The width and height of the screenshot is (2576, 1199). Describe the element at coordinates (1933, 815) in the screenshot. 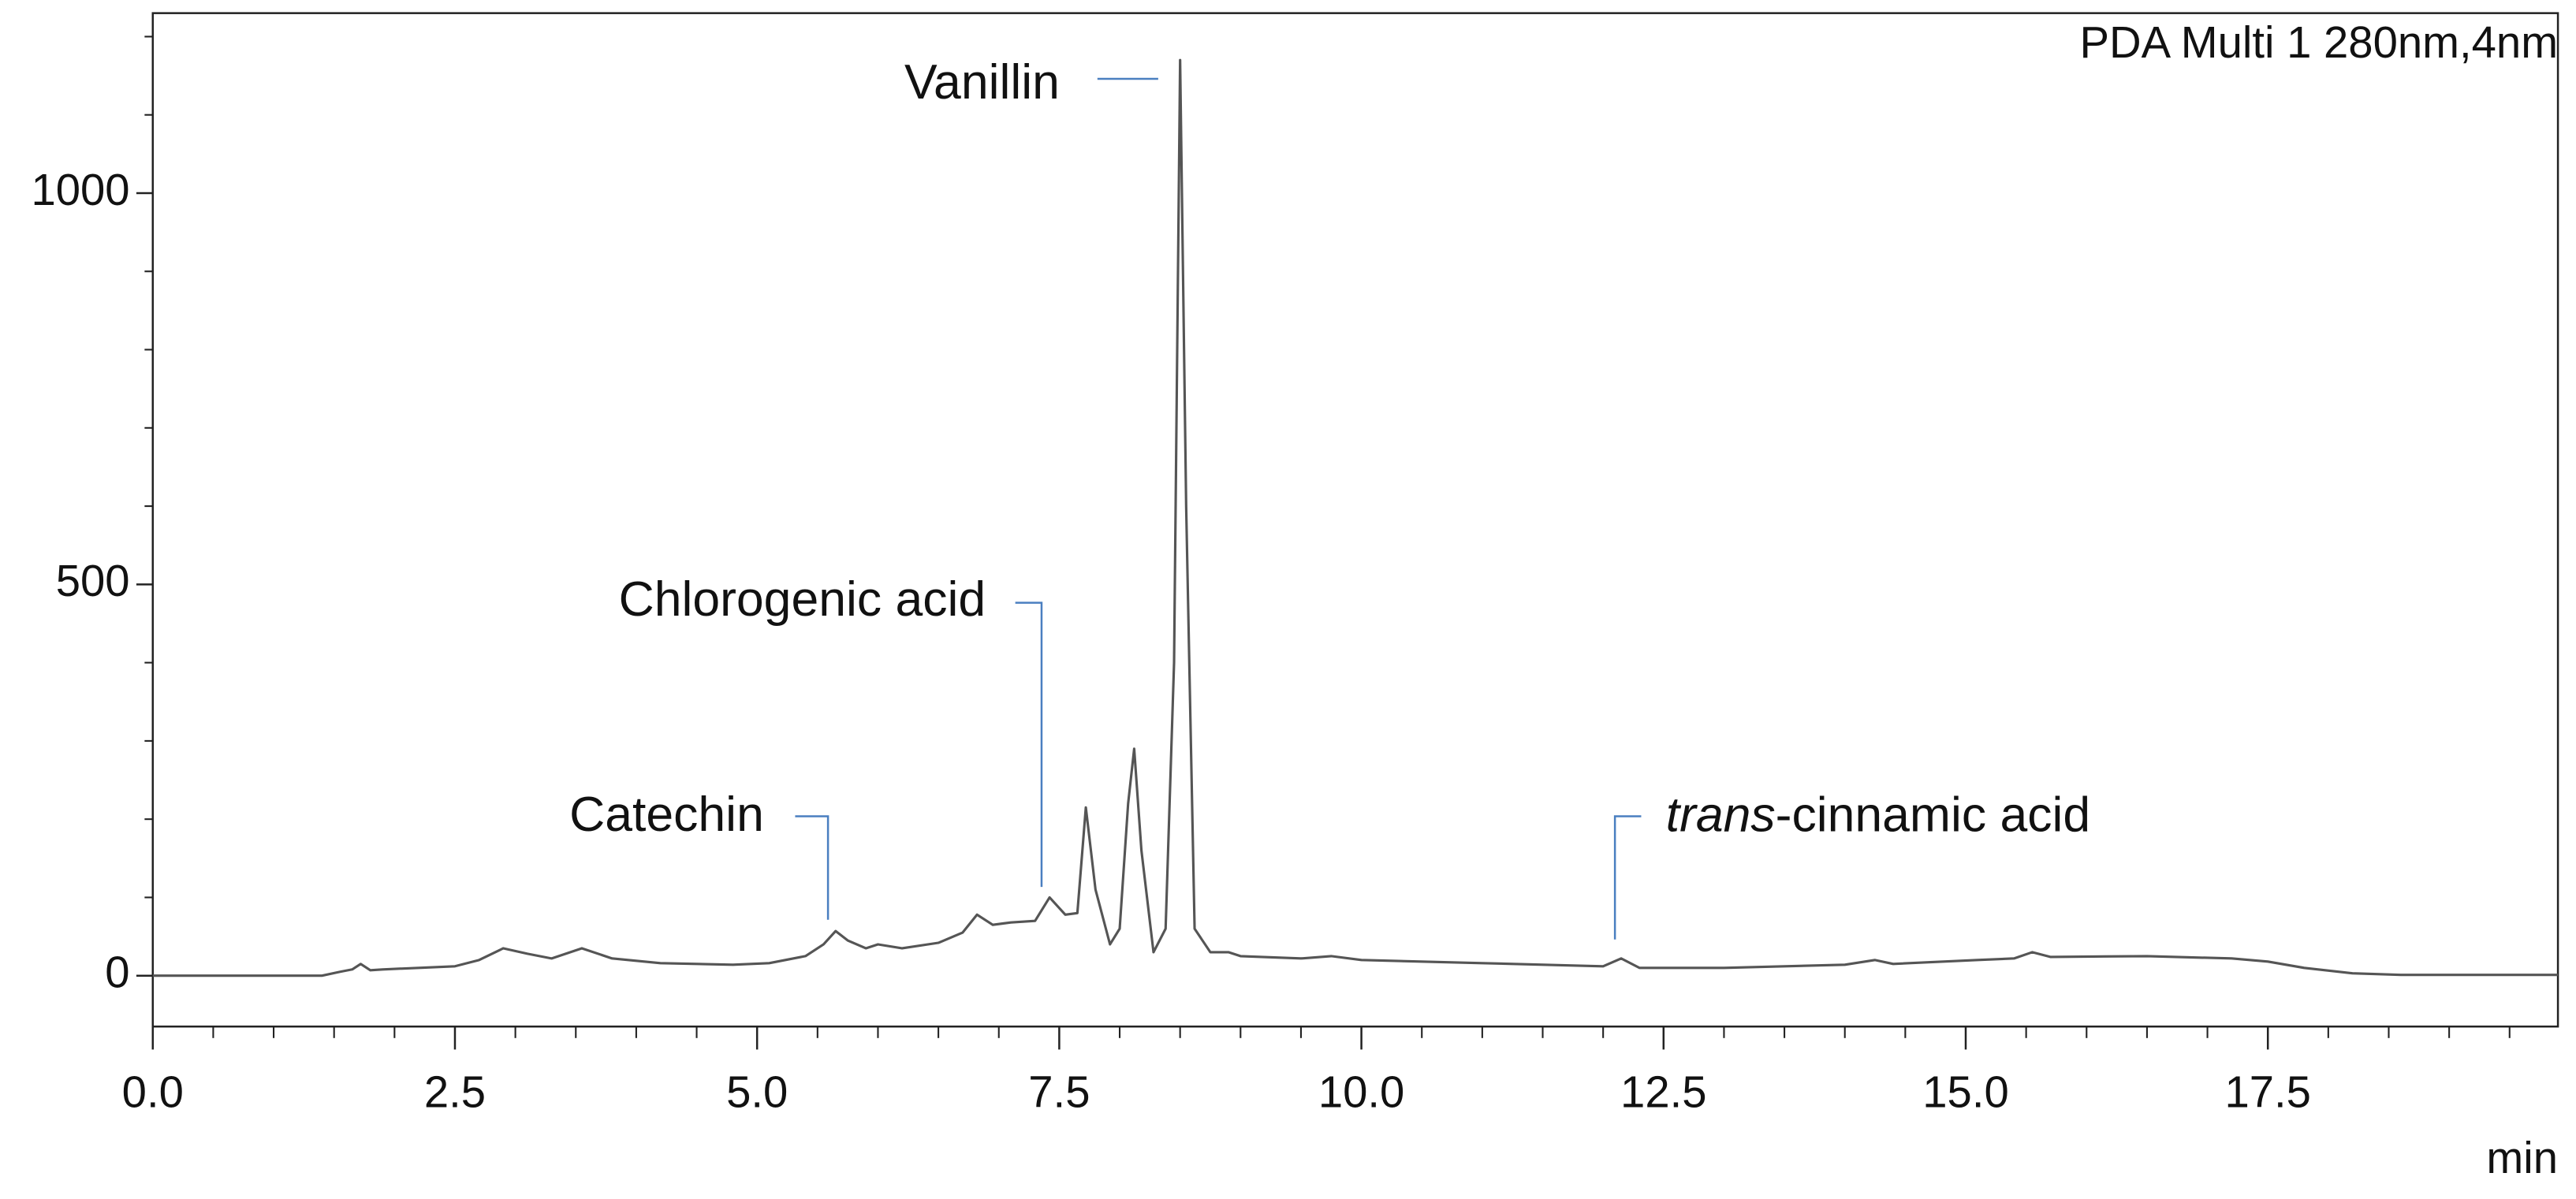

I see `peak-label-rest: -cinnamic acid` at that location.